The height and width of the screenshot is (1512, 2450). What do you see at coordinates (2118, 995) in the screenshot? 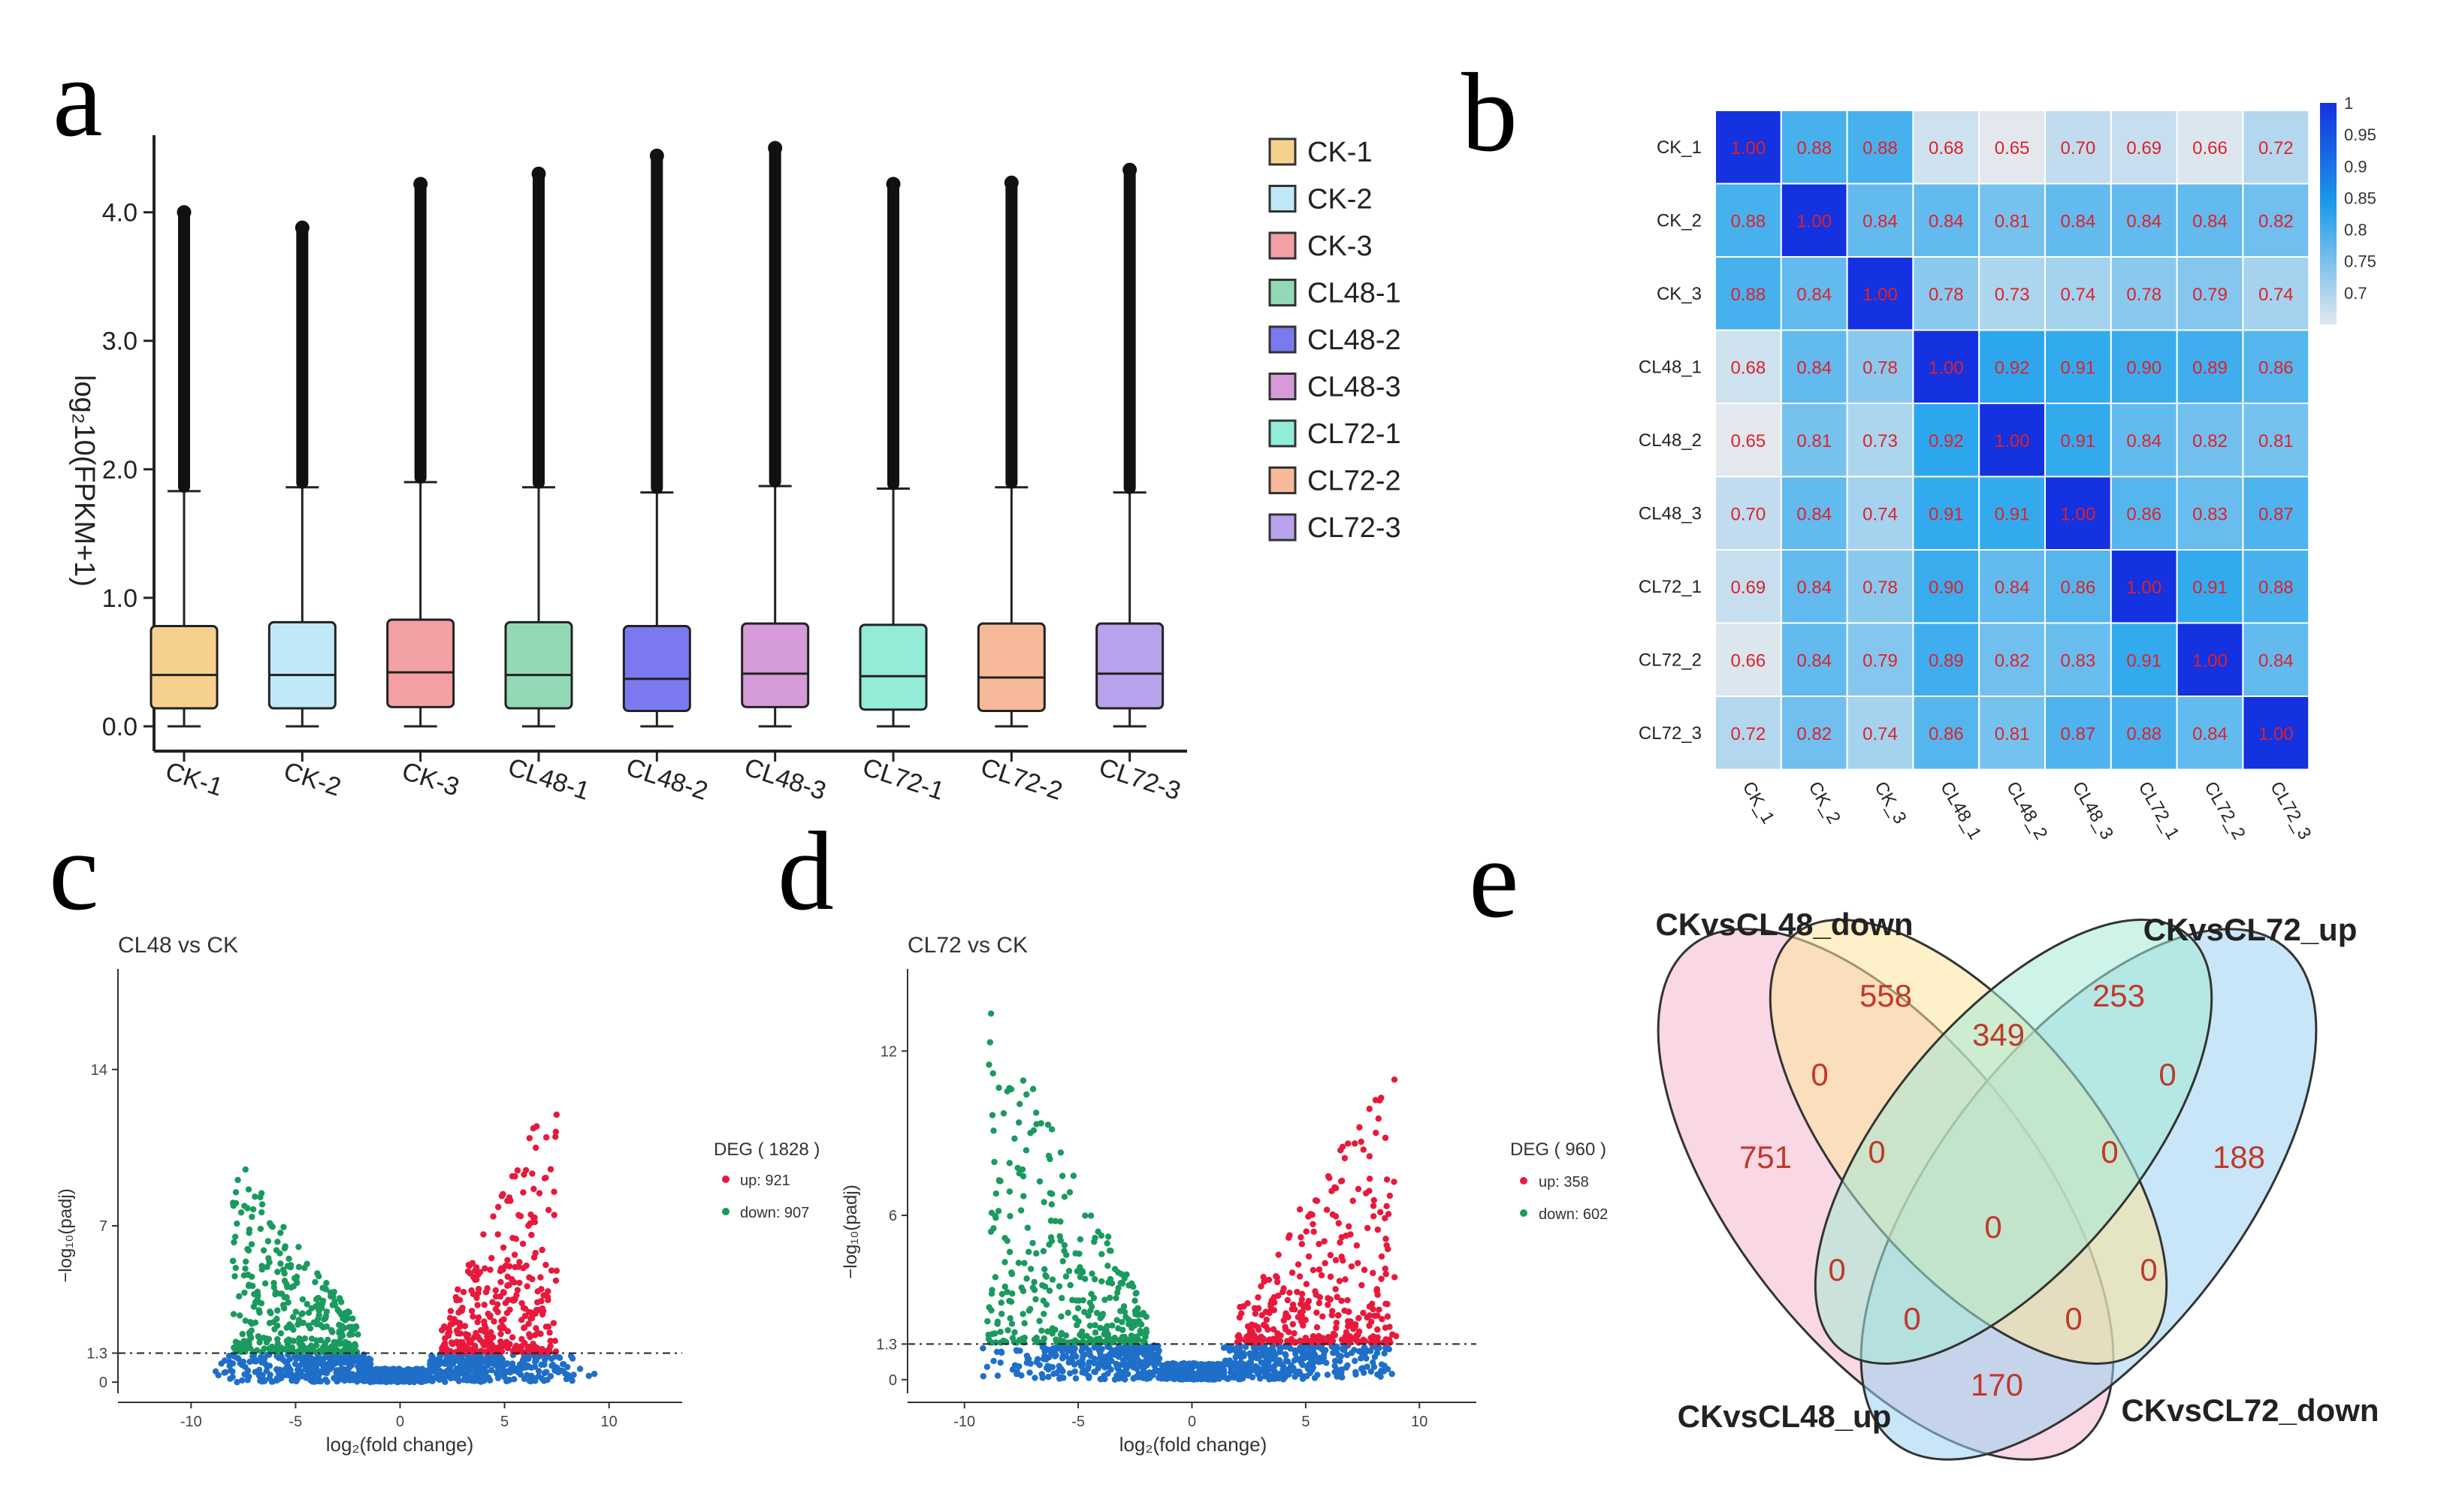
I see `venn-region-count: 253` at bounding box center [2118, 995].